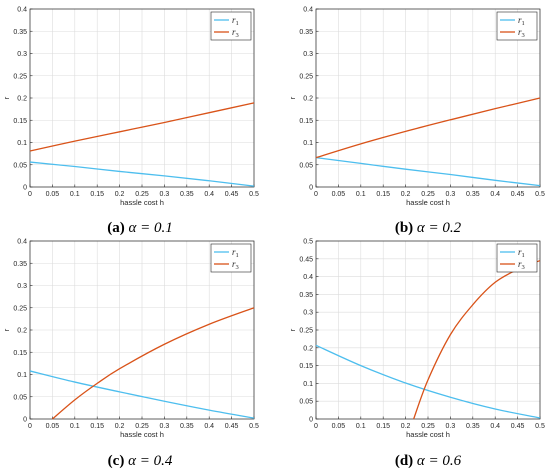 The width and height of the screenshot is (550, 471). Describe the element at coordinates (306, 165) in the screenshot. I see `y-tick-label: 0.05` at that location.